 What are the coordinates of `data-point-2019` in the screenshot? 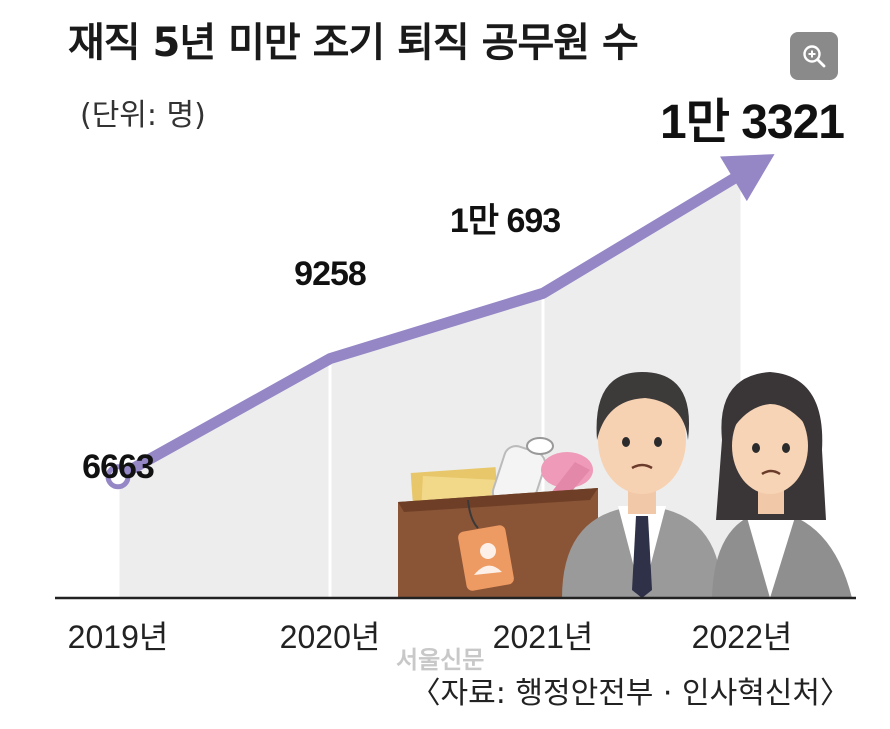 It's located at (118, 477).